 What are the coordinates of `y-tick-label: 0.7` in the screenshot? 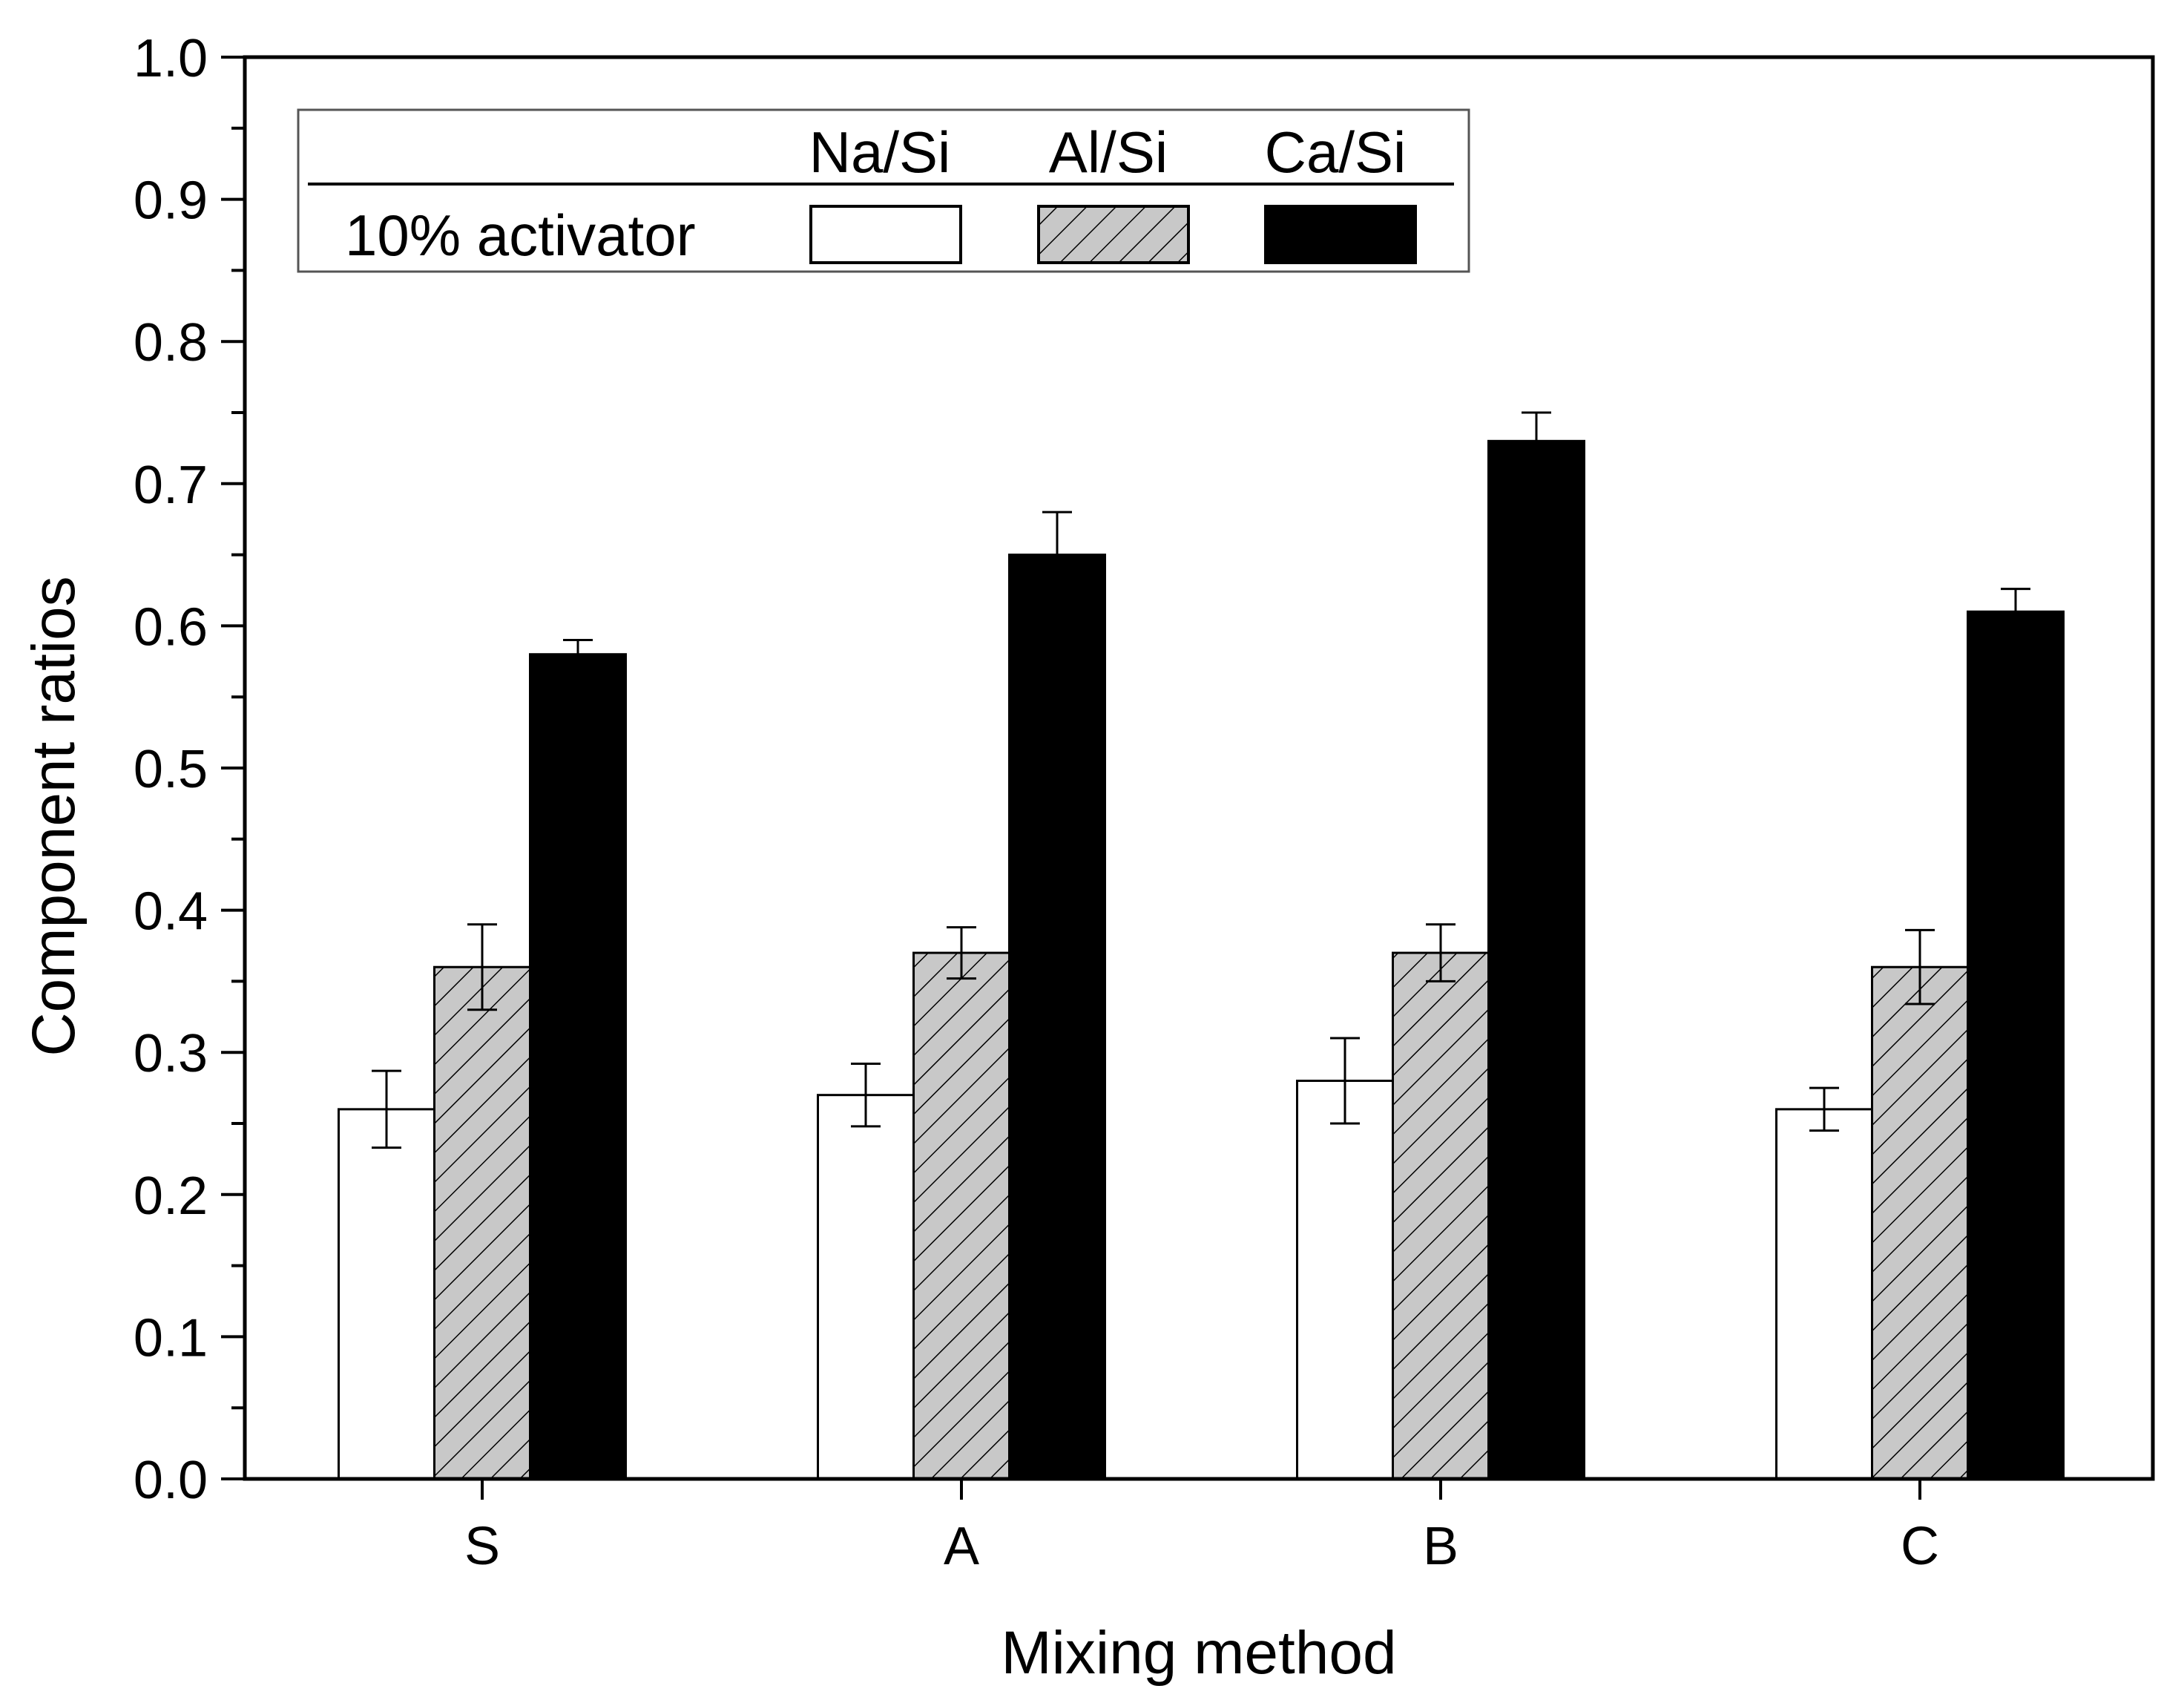 It's located at (171, 485).